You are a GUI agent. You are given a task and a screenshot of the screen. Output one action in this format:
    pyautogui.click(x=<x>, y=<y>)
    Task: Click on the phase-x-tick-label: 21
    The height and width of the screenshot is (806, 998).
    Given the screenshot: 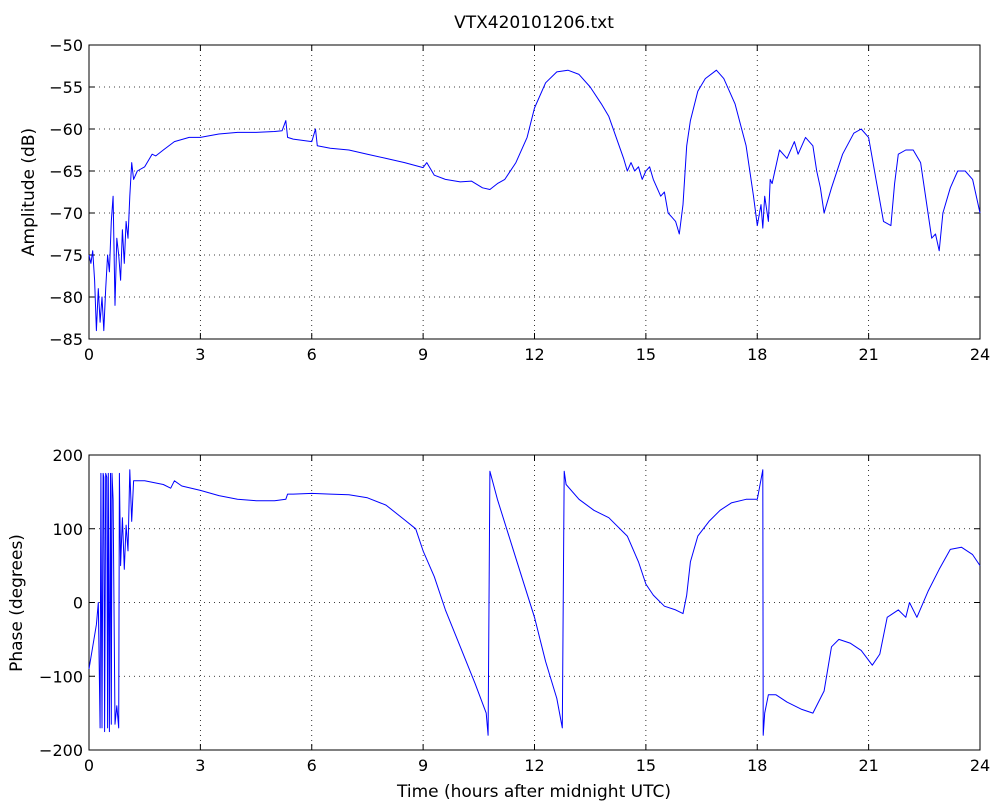 What is the action you would take?
    pyautogui.click(x=868, y=765)
    